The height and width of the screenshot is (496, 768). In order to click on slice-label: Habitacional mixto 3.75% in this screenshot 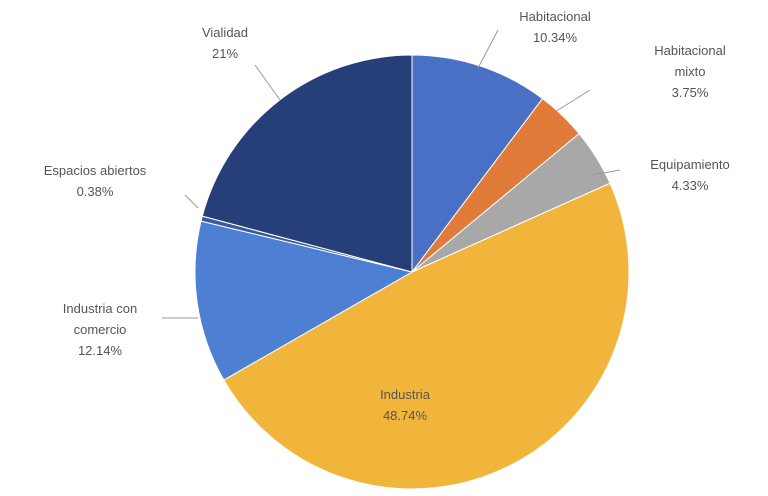, I will do `click(690, 71)`.